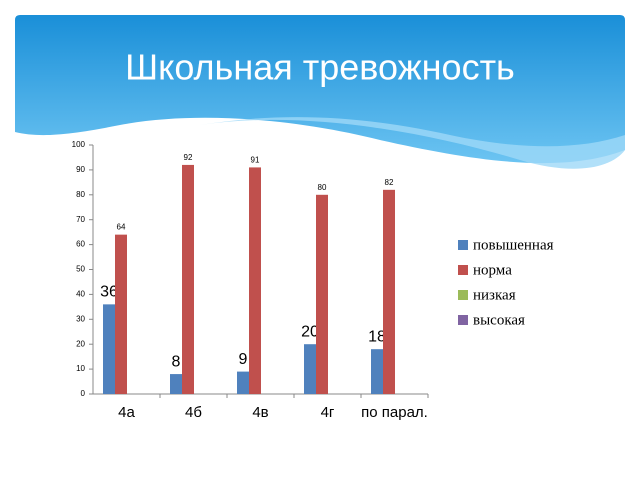 The height and width of the screenshot is (480, 640). What do you see at coordinates (513, 245) in the screenshot?
I see `legend-label: повышенная` at bounding box center [513, 245].